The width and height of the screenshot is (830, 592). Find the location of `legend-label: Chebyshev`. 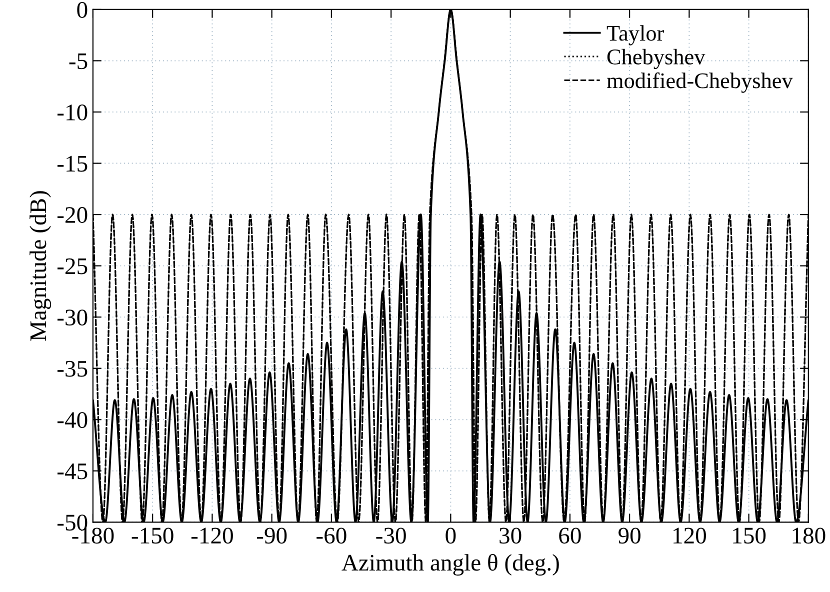

legend-label: Chebyshev is located at coordinates (656, 59).